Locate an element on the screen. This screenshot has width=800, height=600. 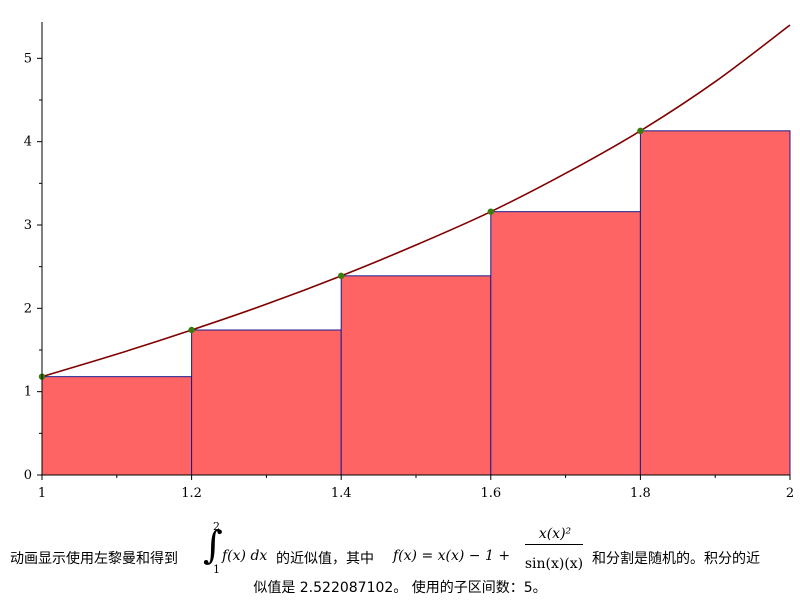
x-tick-label: 1.8 is located at coordinates (640, 493).